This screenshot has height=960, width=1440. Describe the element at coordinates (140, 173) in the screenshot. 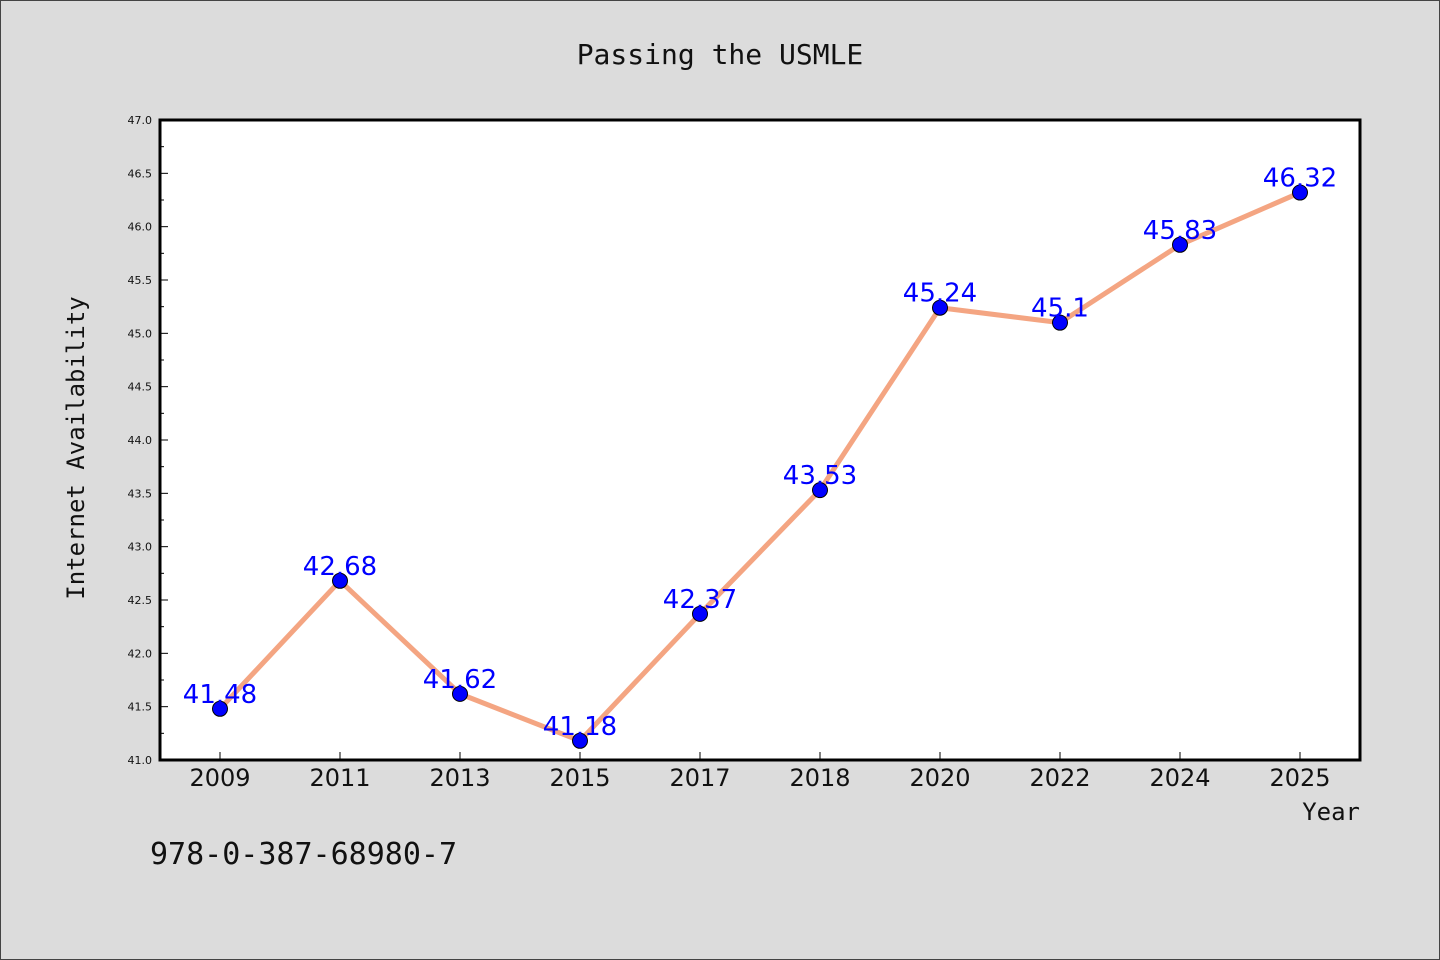

I see `y-tick-label: 46.5` at that location.